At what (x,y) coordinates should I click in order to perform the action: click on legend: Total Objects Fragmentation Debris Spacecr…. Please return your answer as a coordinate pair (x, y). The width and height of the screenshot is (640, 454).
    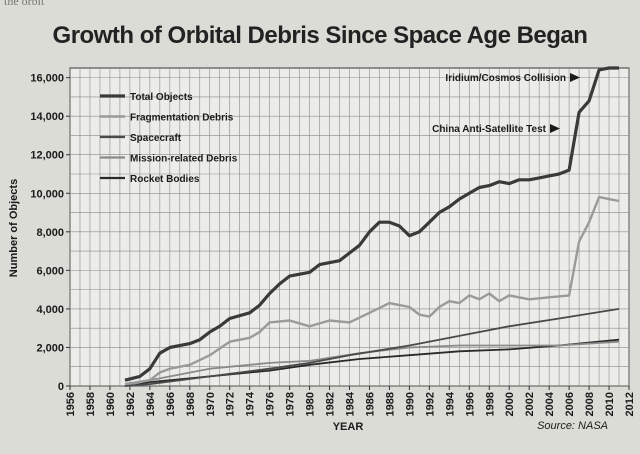
    Looking at the image, I should click on (169, 138).